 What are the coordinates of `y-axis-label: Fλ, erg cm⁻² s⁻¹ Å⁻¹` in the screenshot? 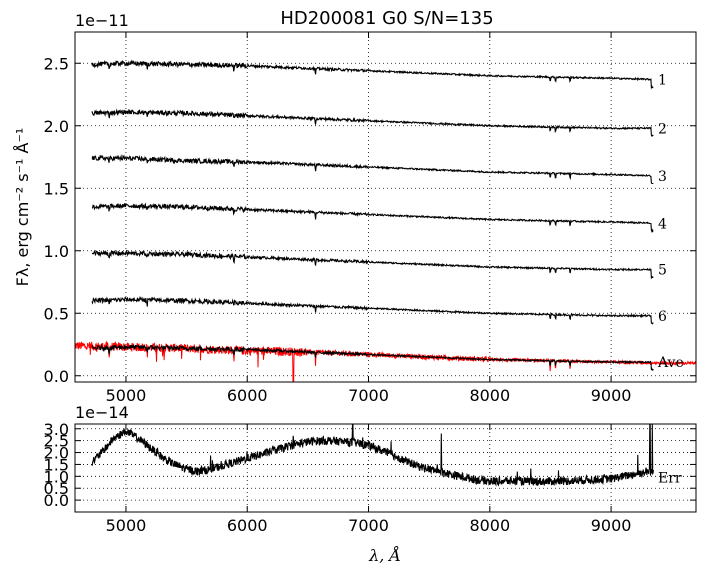 It's located at (22, 207).